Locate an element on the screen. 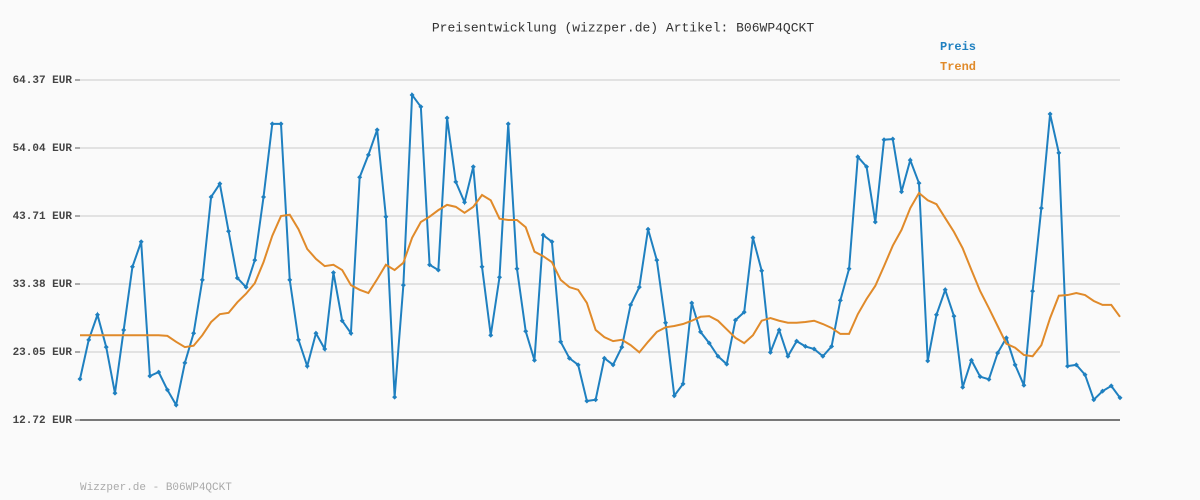  legend-label: Preis is located at coordinates (958, 47).